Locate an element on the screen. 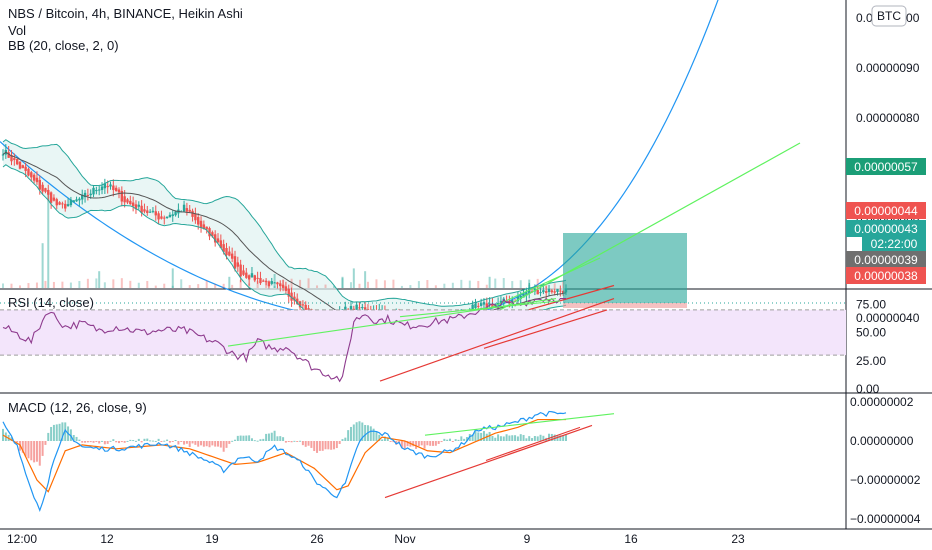  price-axis-tick: 0.00000040 is located at coordinates (888, 318).